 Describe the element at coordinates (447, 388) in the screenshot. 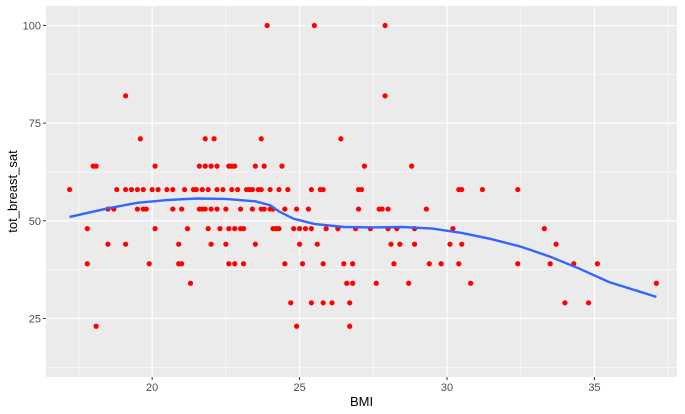

I see `x-tick-label: 30` at that location.